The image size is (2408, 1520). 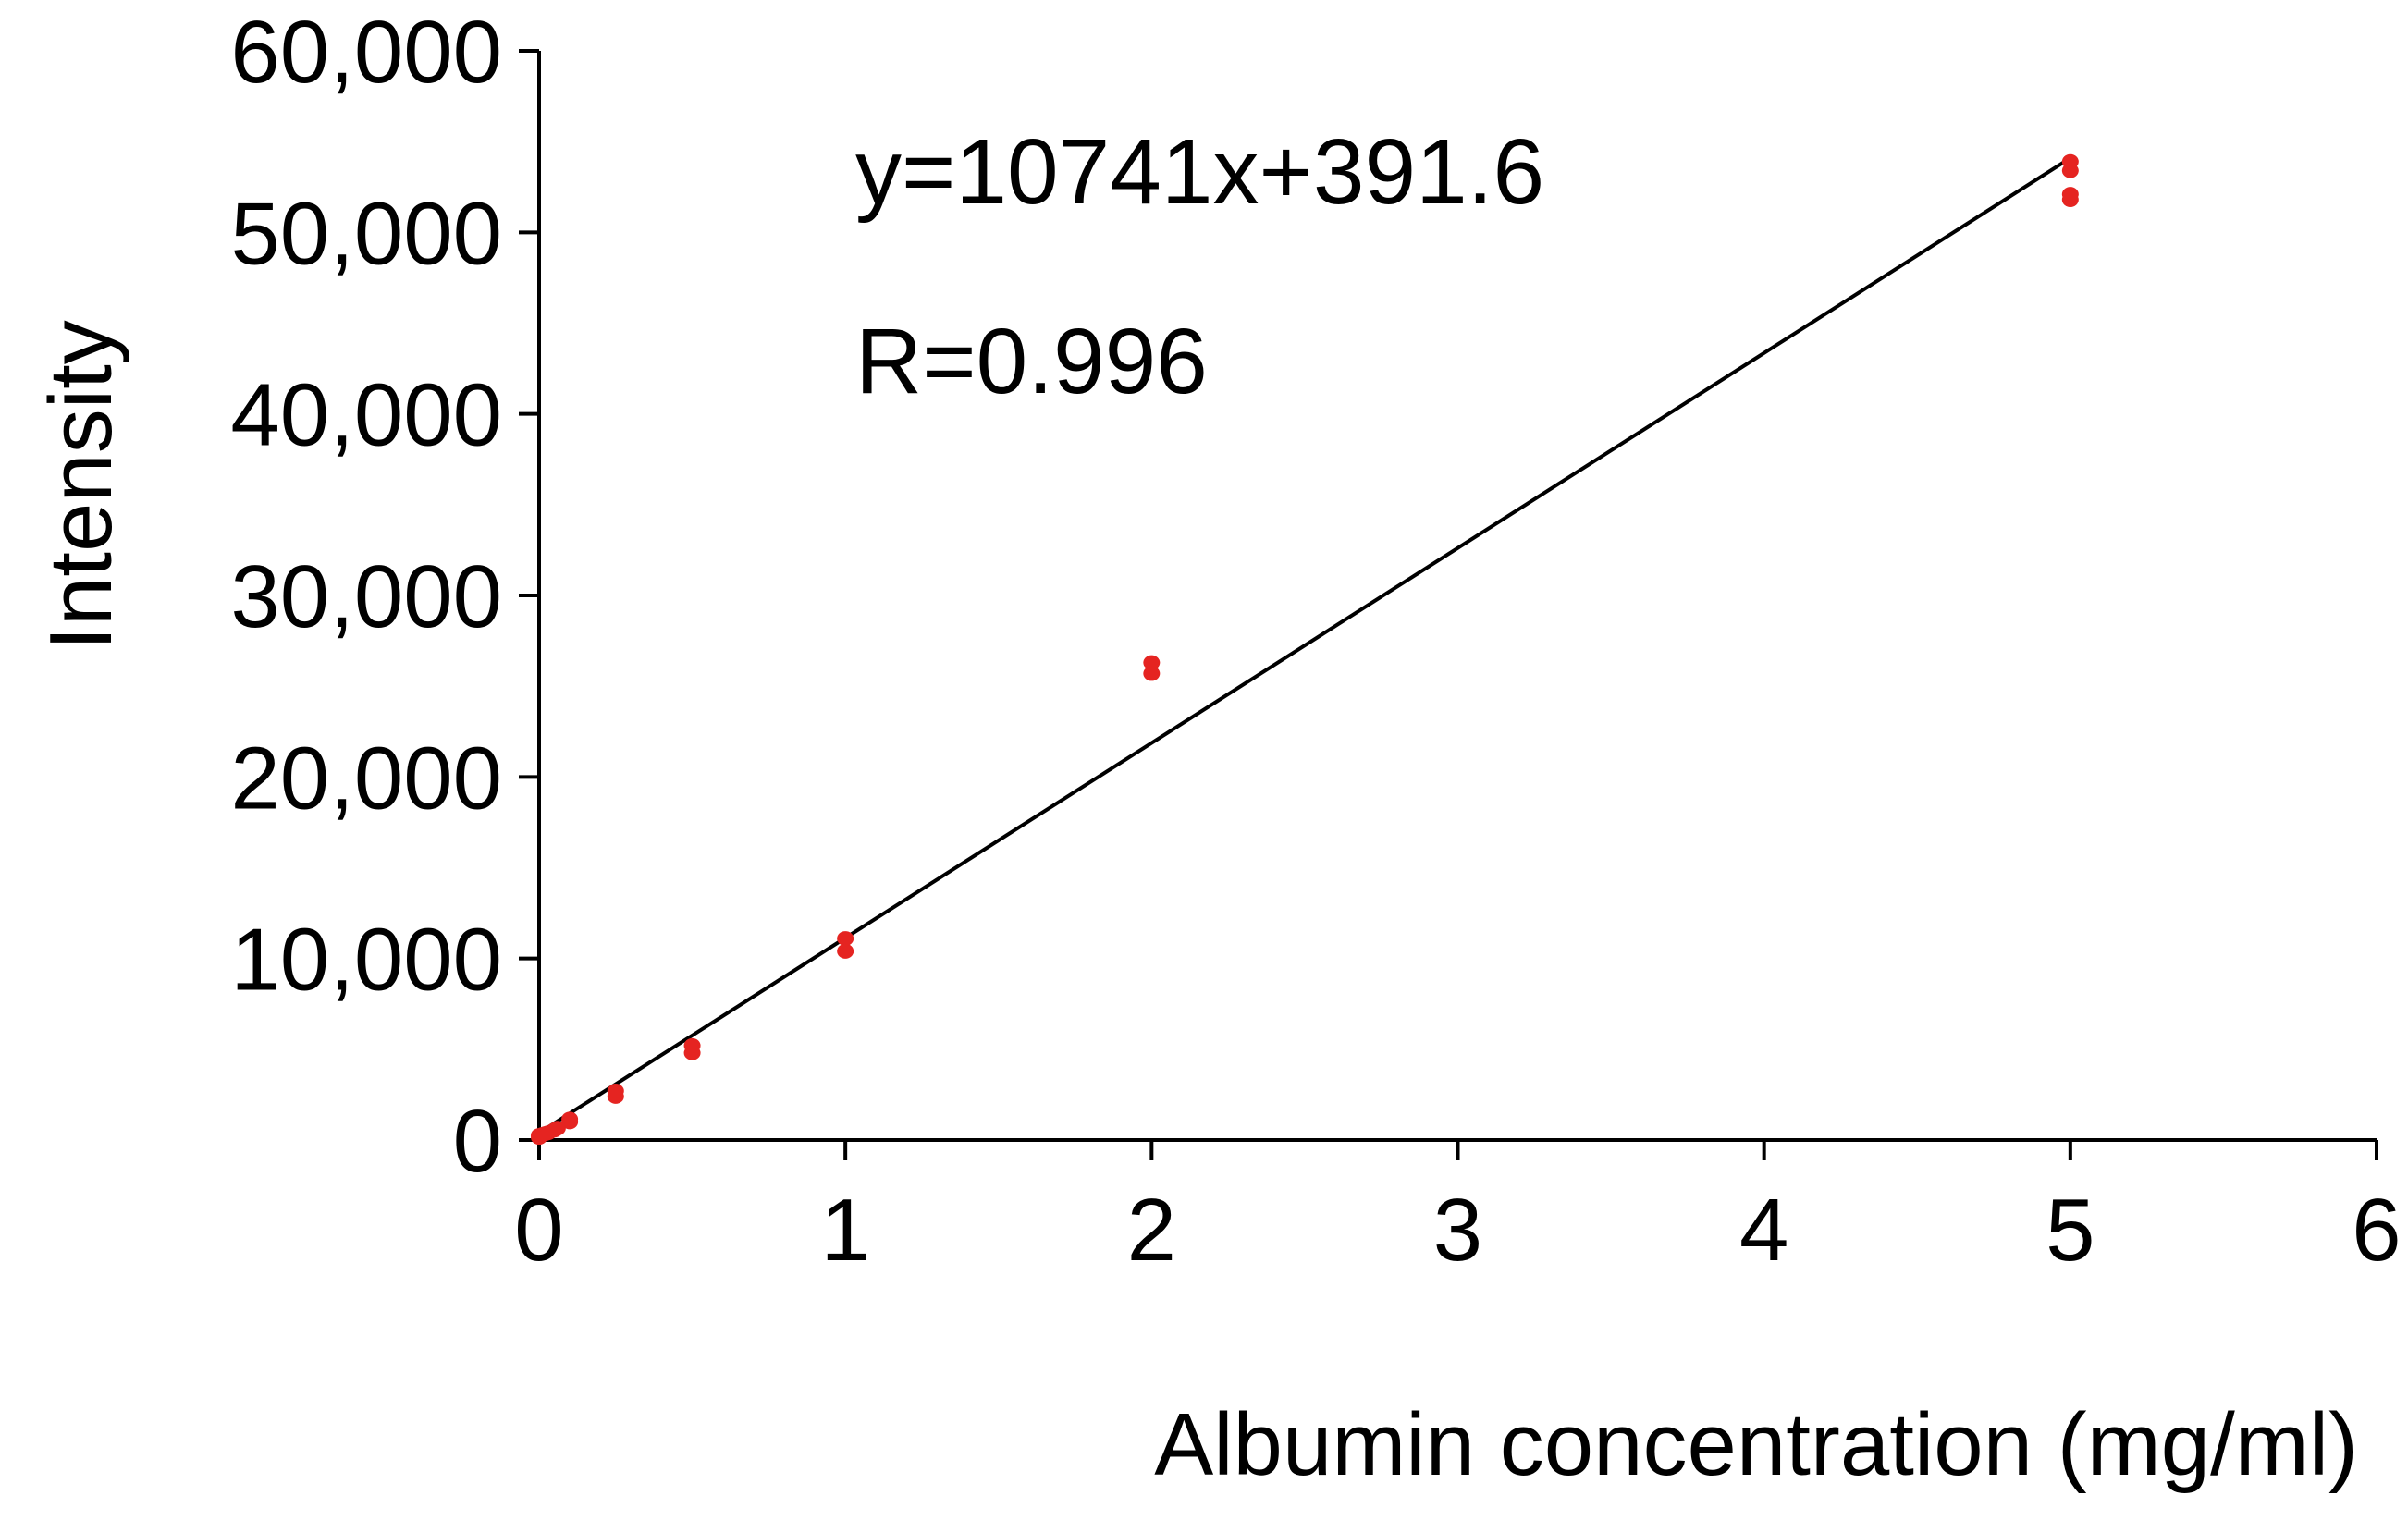 I want to click on x-ticks: 0 1 2 3 4 5 6, so click(x=1458, y=1210).